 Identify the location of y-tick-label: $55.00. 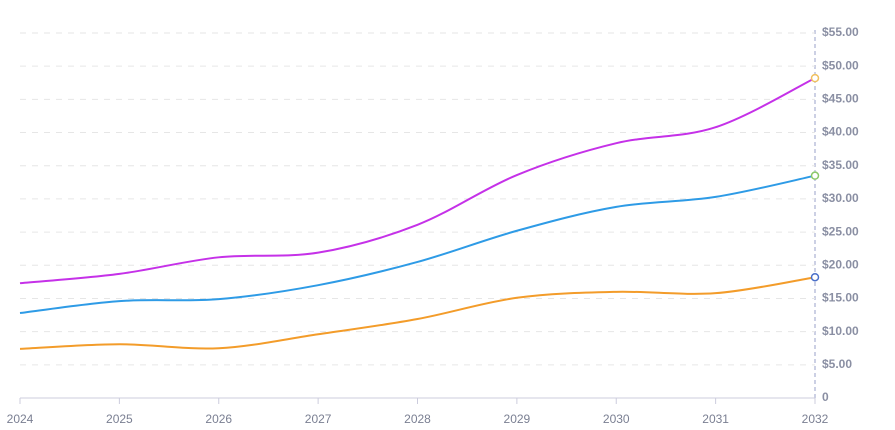
(840, 32).